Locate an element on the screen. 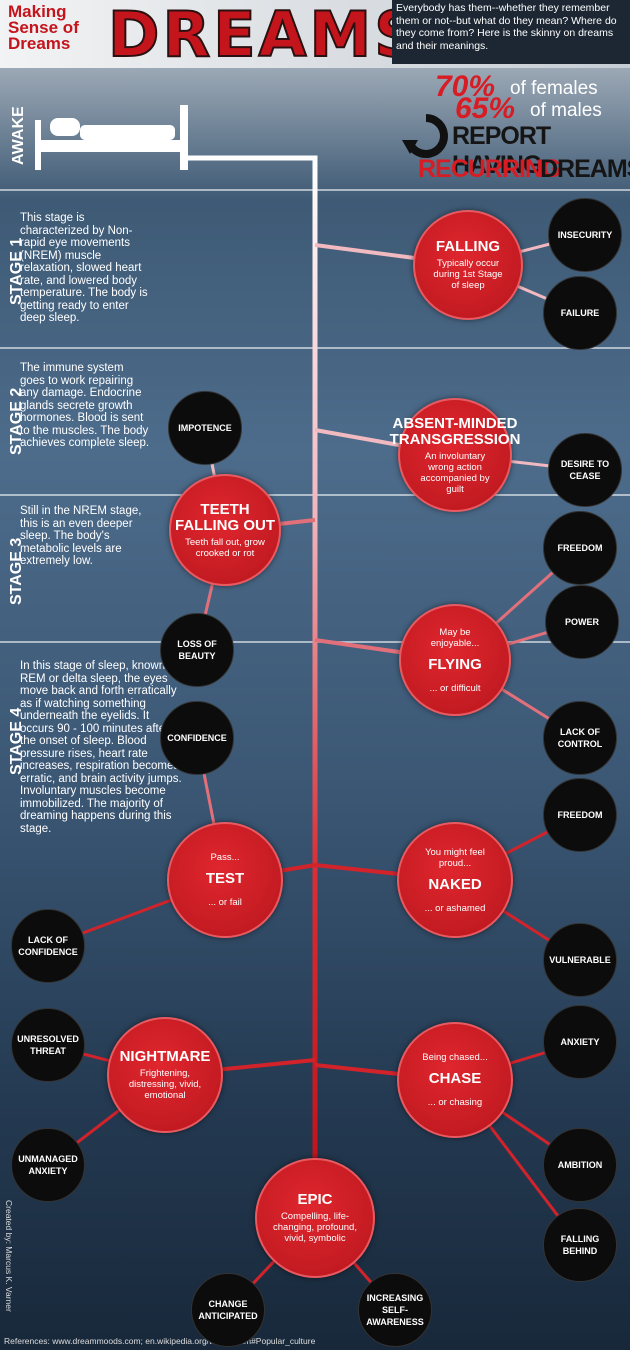  meaning-circle: LACK OF CONTROL is located at coordinates (580, 738).